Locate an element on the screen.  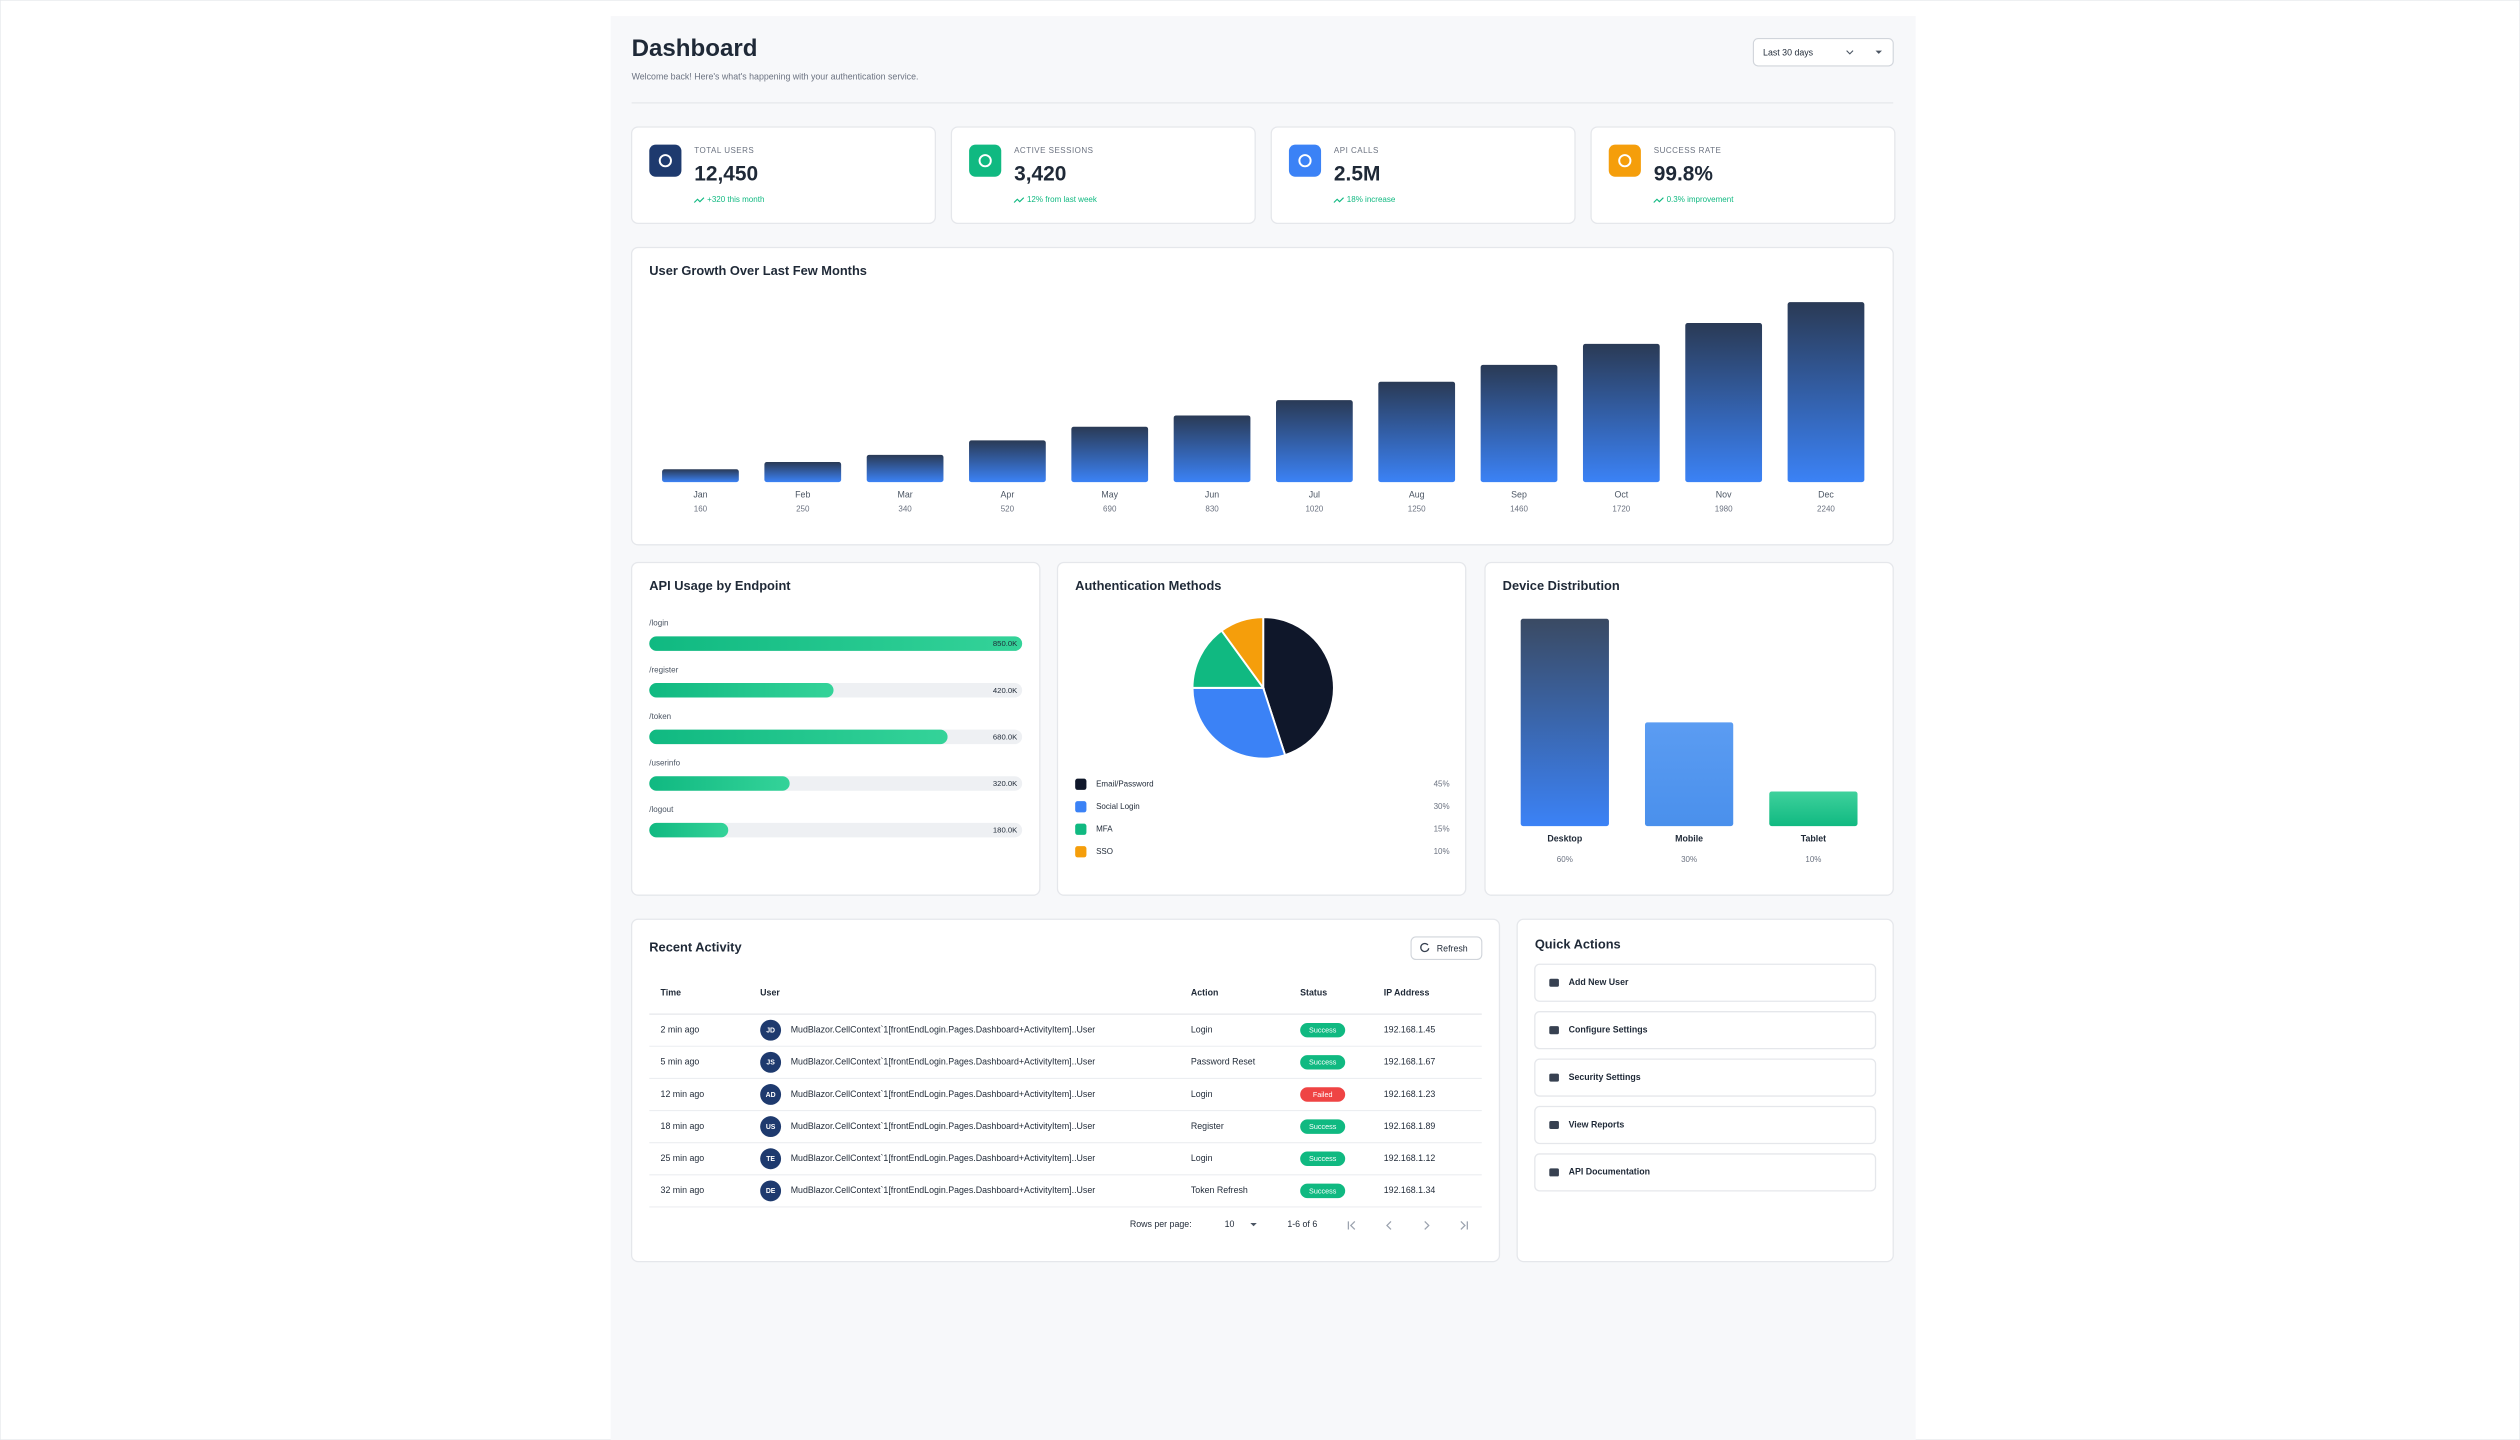
stat-icon-glyph is located at coordinates (985, 161).